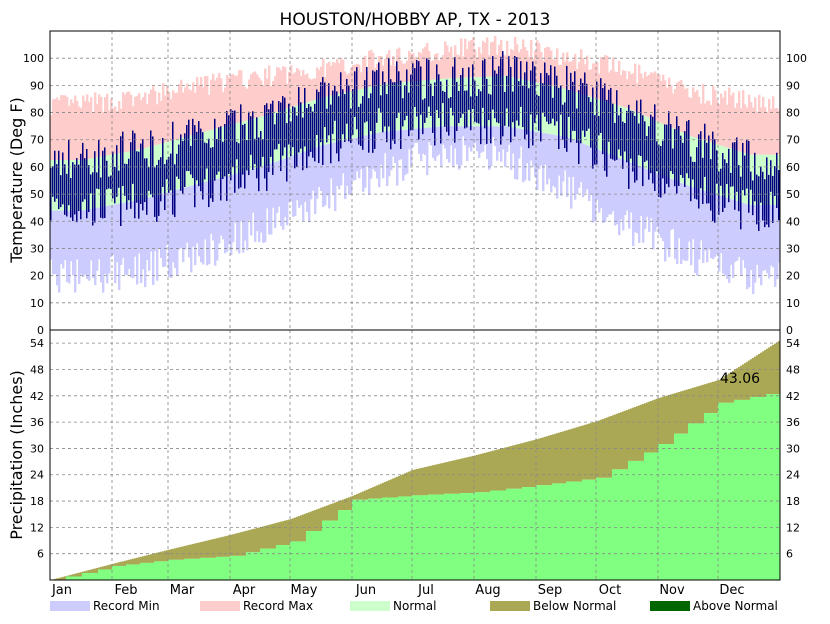 This screenshot has width=830, height=624. Describe the element at coordinates (37, 501) in the screenshot. I see `precipitation-tick-left: 18` at that location.